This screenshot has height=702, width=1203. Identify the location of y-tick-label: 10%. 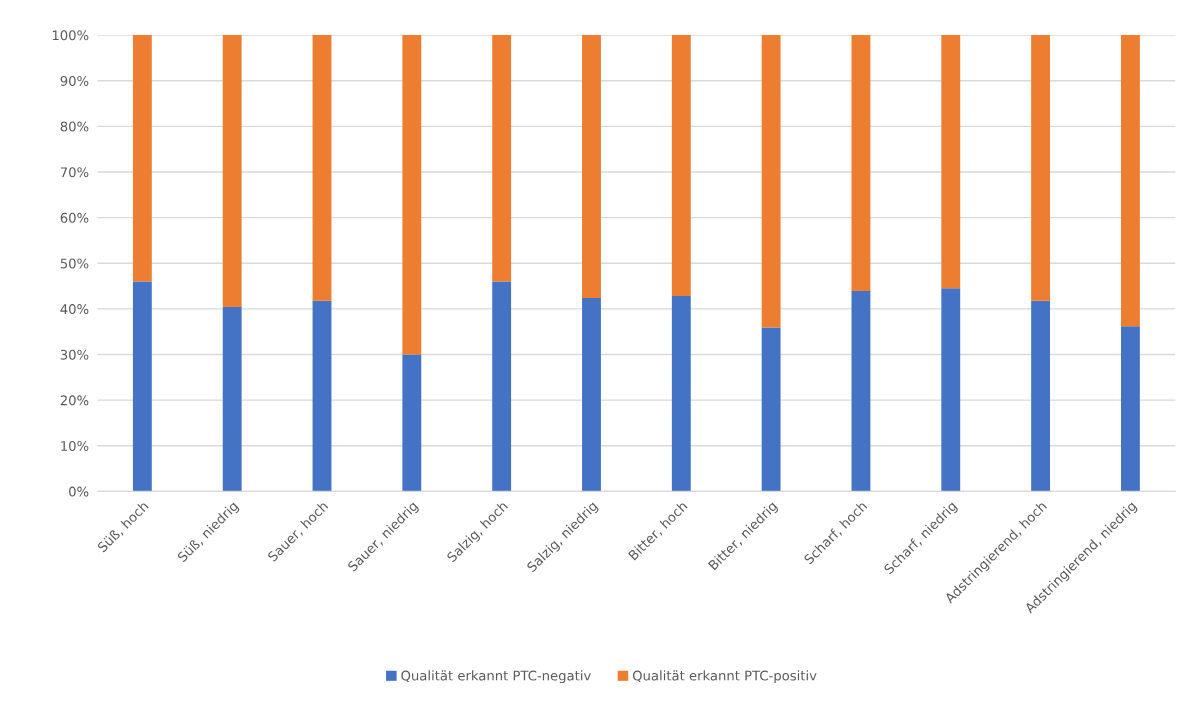
(75, 445).